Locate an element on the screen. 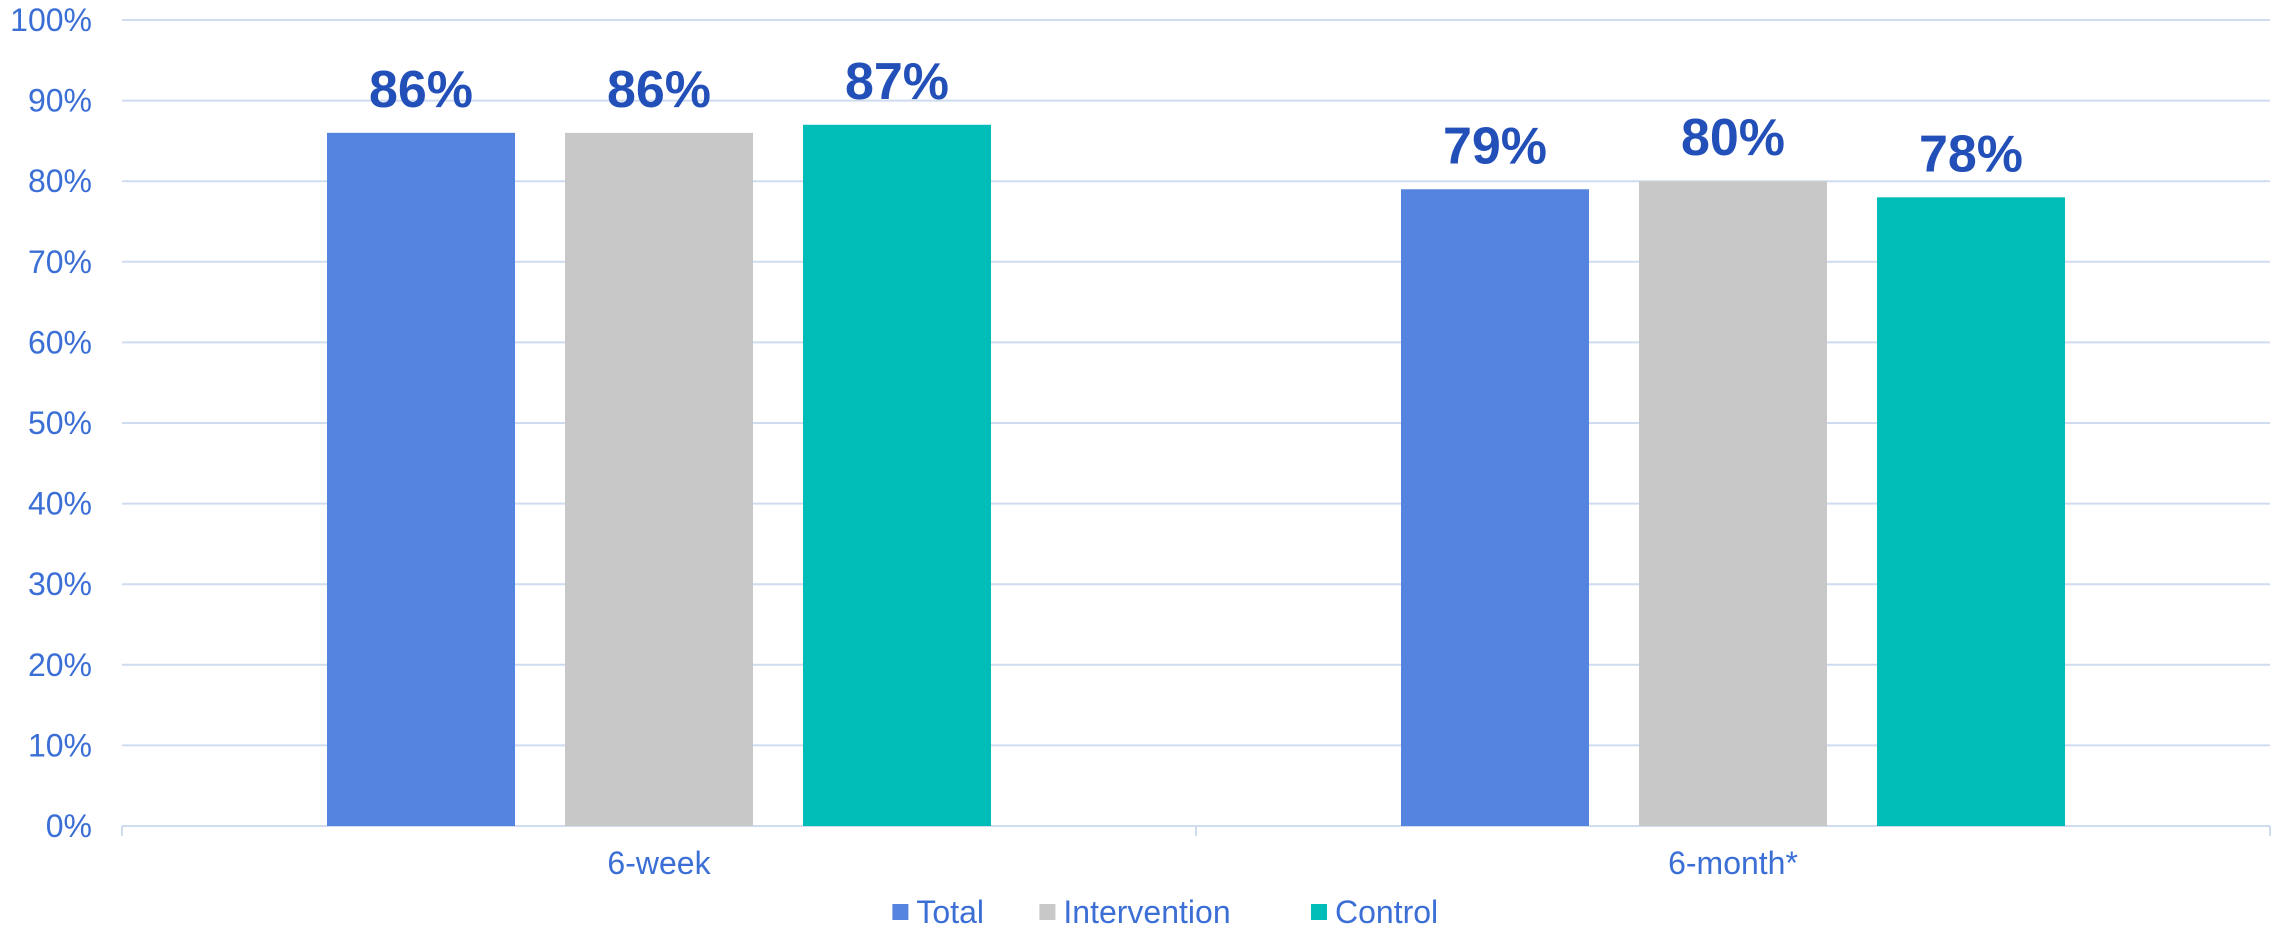 This screenshot has width=2280, height=938. y-tick-label: 60% is located at coordinates (60, 342).